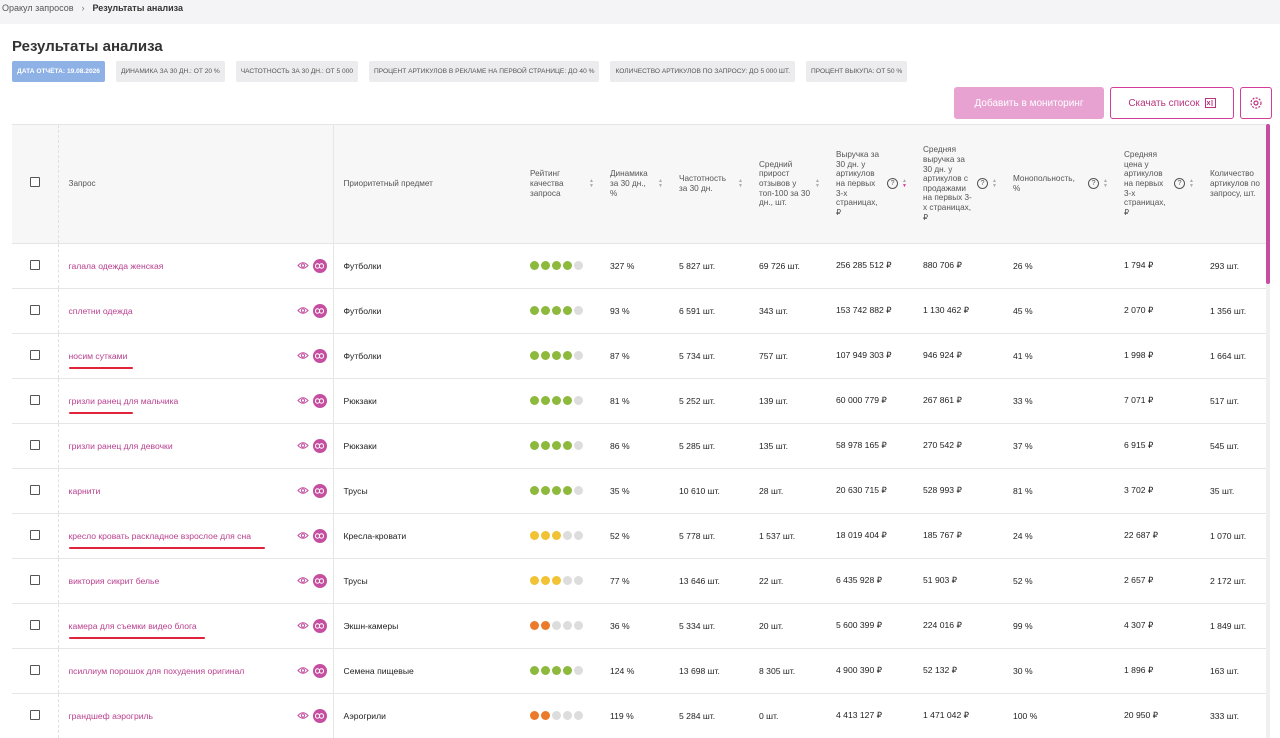  What do you see at coordinates (426, 671) in the screenshot?
I see `cell-subject: Семена пищевые` at bounding box center [426, 671].